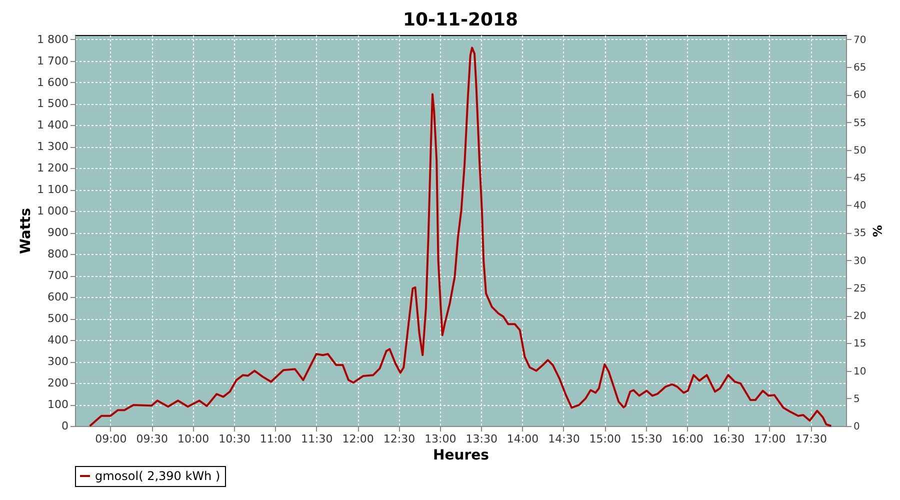  I want to click on x-tick-label: 17:30, so click(811, 439).